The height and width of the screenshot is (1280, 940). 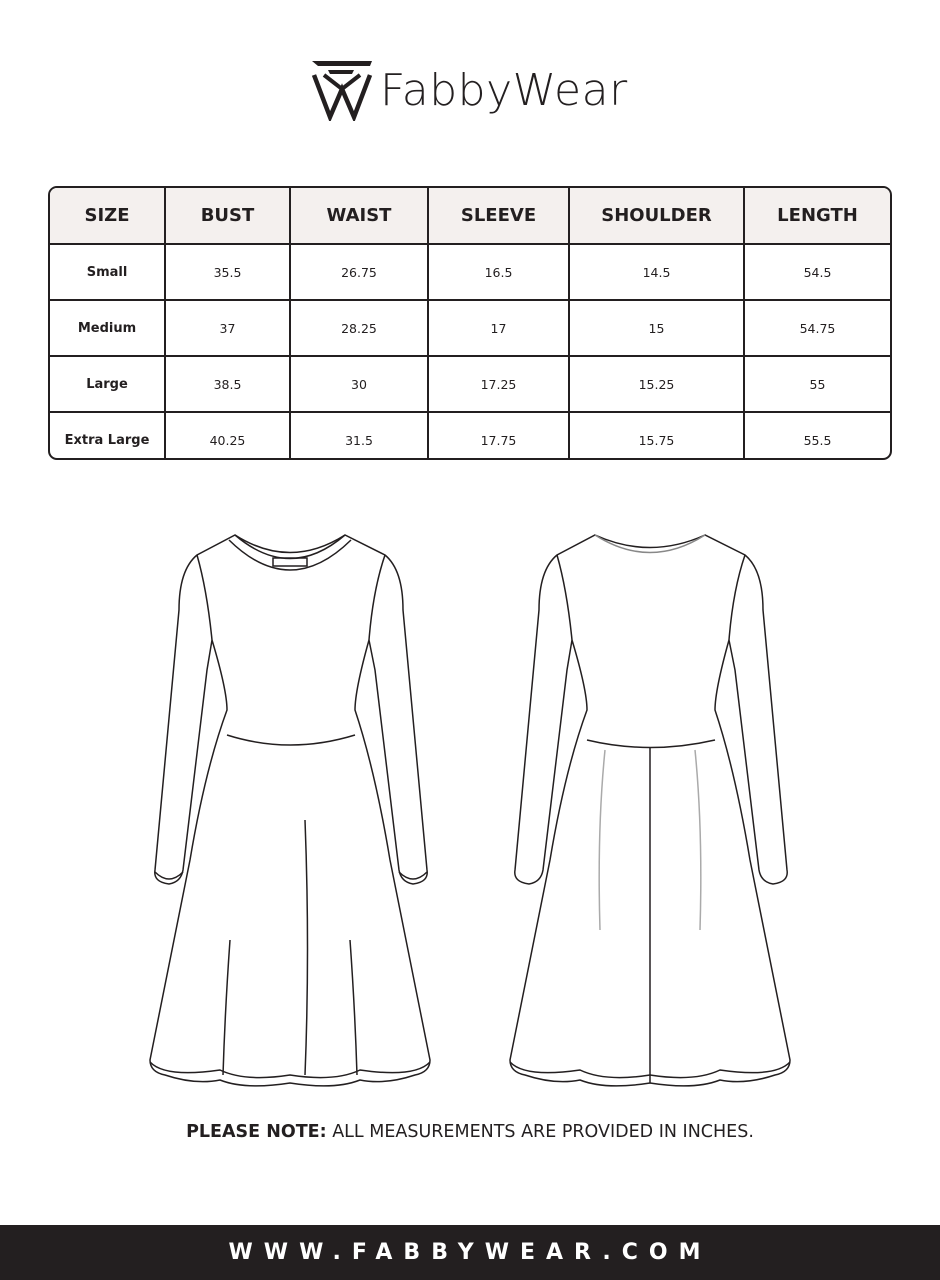 I want to click on dress-front-illustration, so click(x=290, y=810).